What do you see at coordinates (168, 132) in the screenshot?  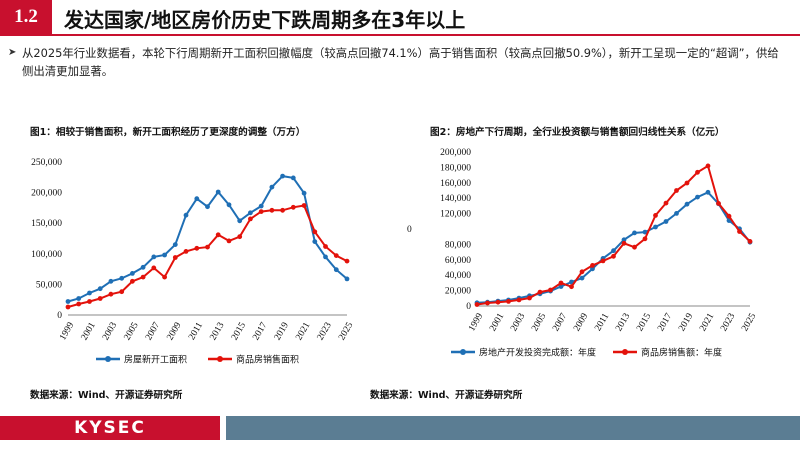 I see `chart-1-title: 图1：相较于销售面积，新开工面积经历了更深度的调整（万方）` at bounding box center [168, 132].